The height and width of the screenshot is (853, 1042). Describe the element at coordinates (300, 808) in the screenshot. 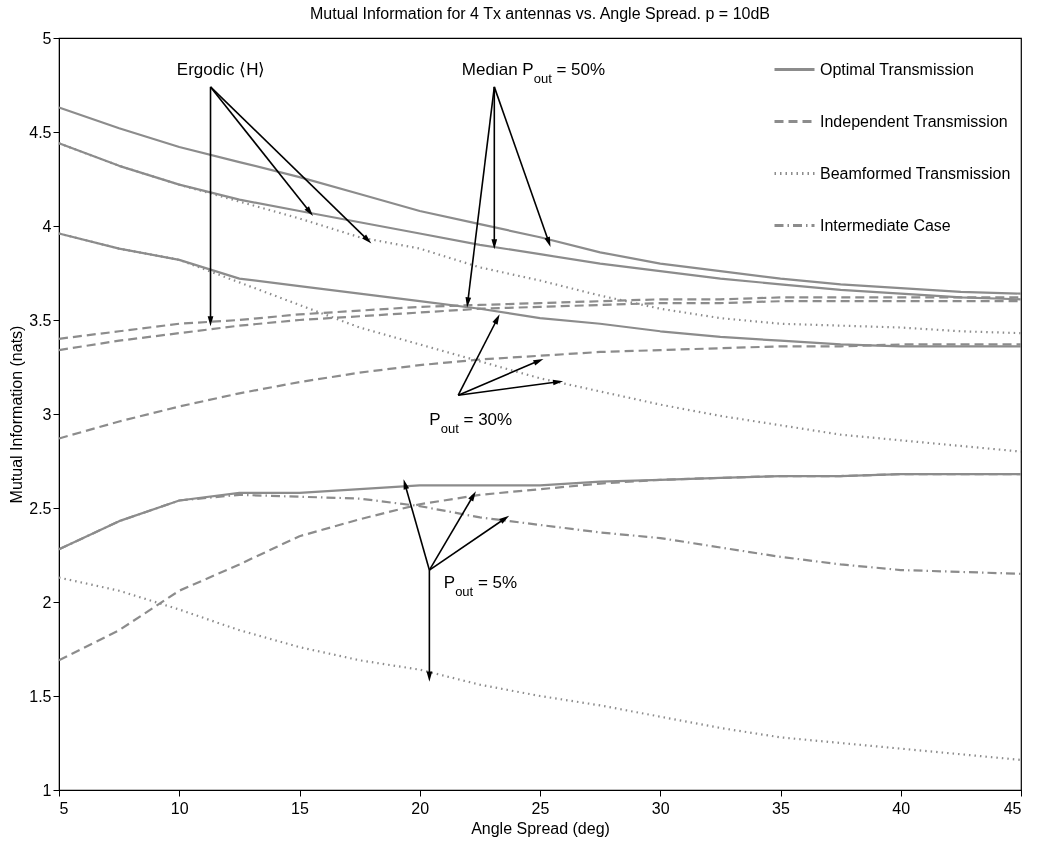

I see `x-tick-label: 15` at that location.